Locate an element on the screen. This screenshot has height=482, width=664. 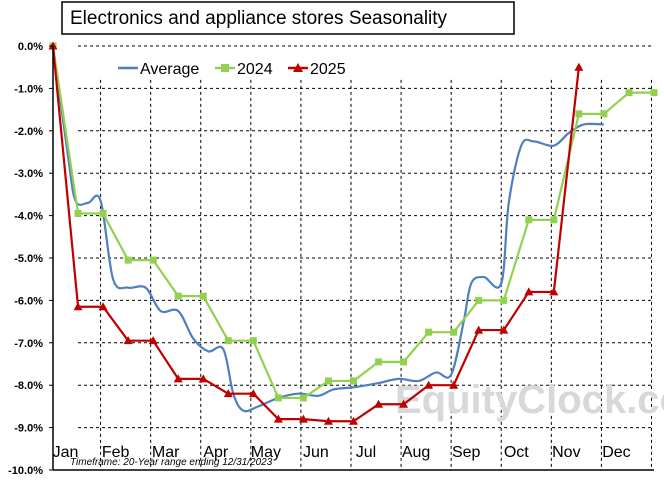
title-frame is located at coordinates (288, 18).